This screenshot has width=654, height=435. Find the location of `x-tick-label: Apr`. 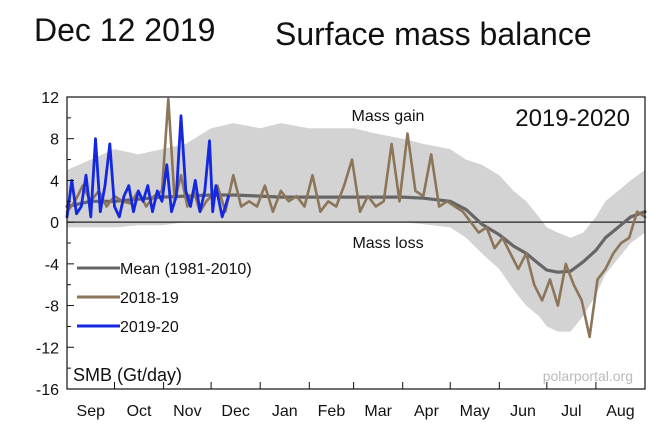

x-tick-label: Apr is located at coordinates (427, 411).